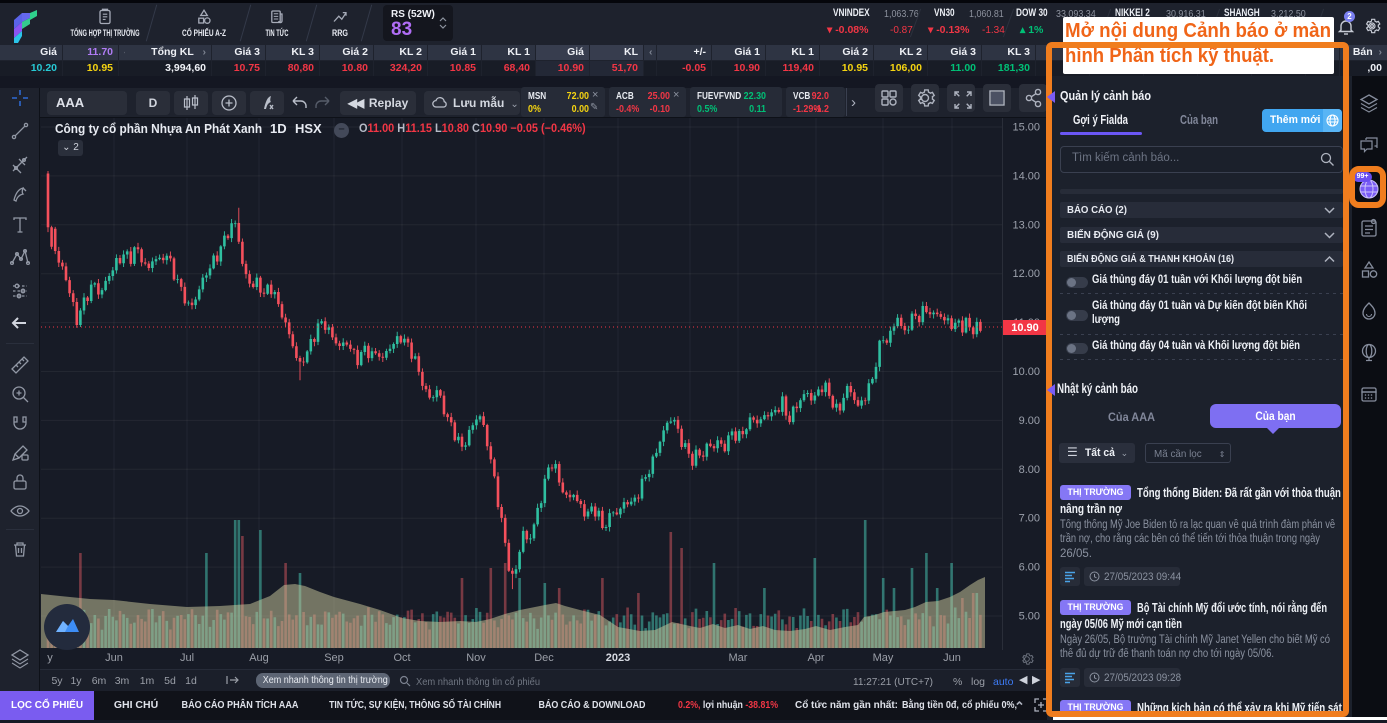 This screenshot has height=723, width=1387. I want to click on svg-text: 10.00, so click(1026, 372).